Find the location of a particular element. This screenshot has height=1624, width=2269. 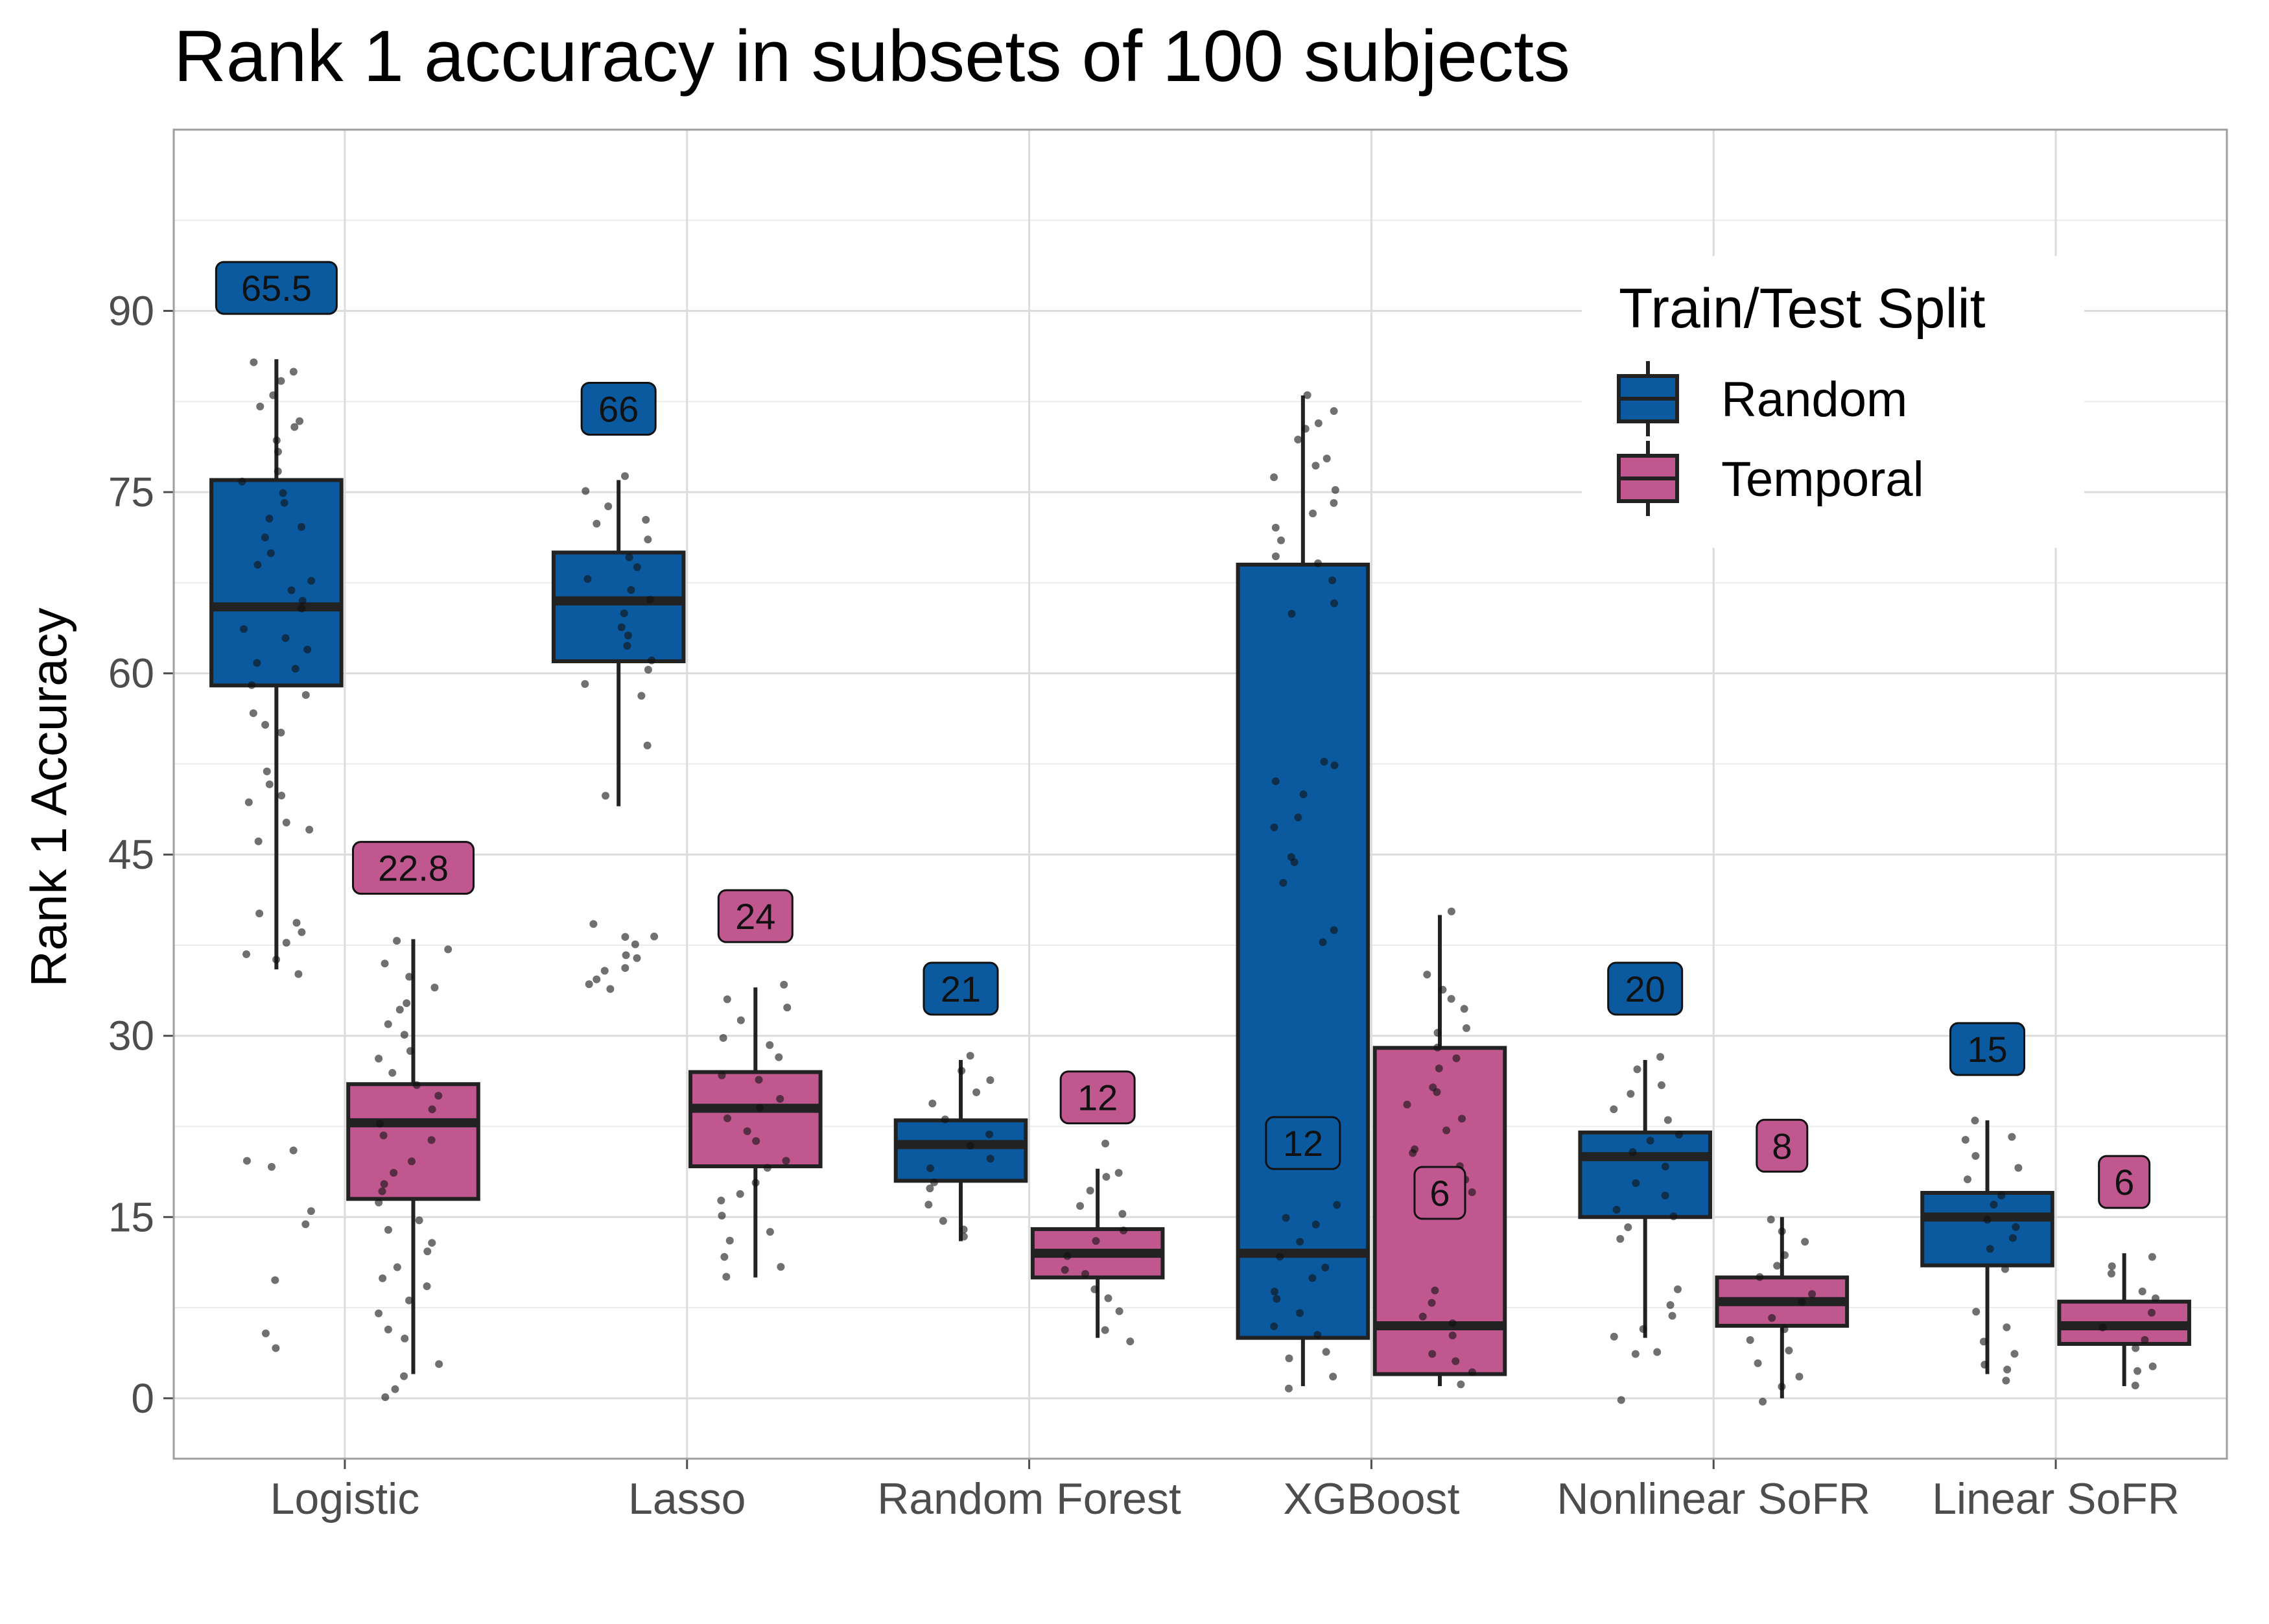

value-label-temporal-nonlinear-sofr: 8 is located at coordinates (1782, 1145).